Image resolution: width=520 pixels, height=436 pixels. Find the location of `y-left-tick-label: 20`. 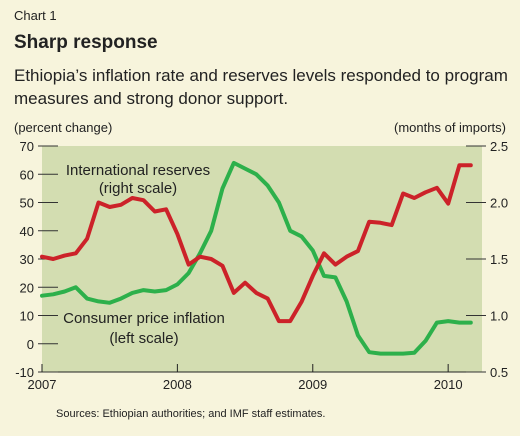

y-left-tick-label: 20 is located at coordinates (27, 287).